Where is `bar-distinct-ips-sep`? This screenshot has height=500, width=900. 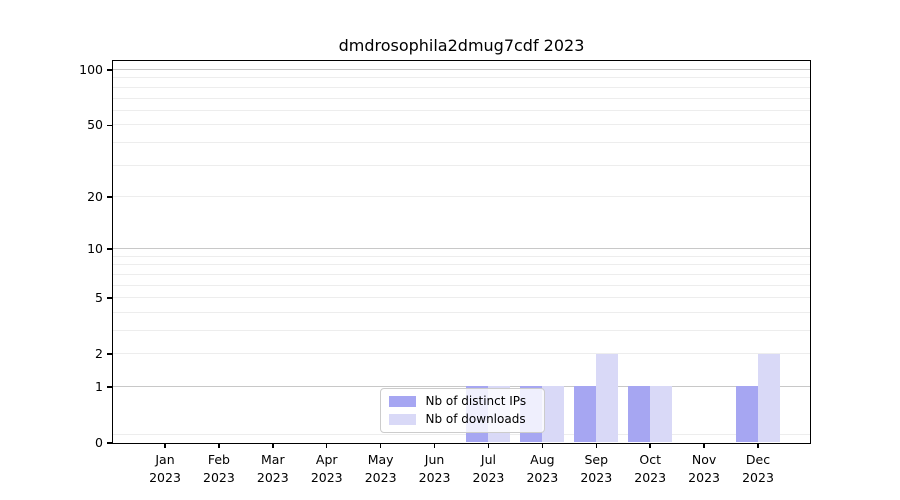
bar-distinct-ips-sep is located at coordinates (584, 414).